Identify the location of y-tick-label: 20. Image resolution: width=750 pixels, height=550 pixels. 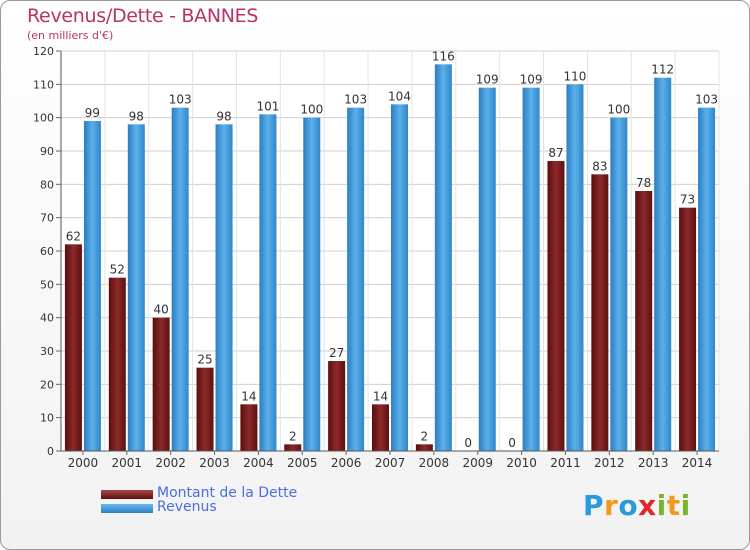
(47, 384).